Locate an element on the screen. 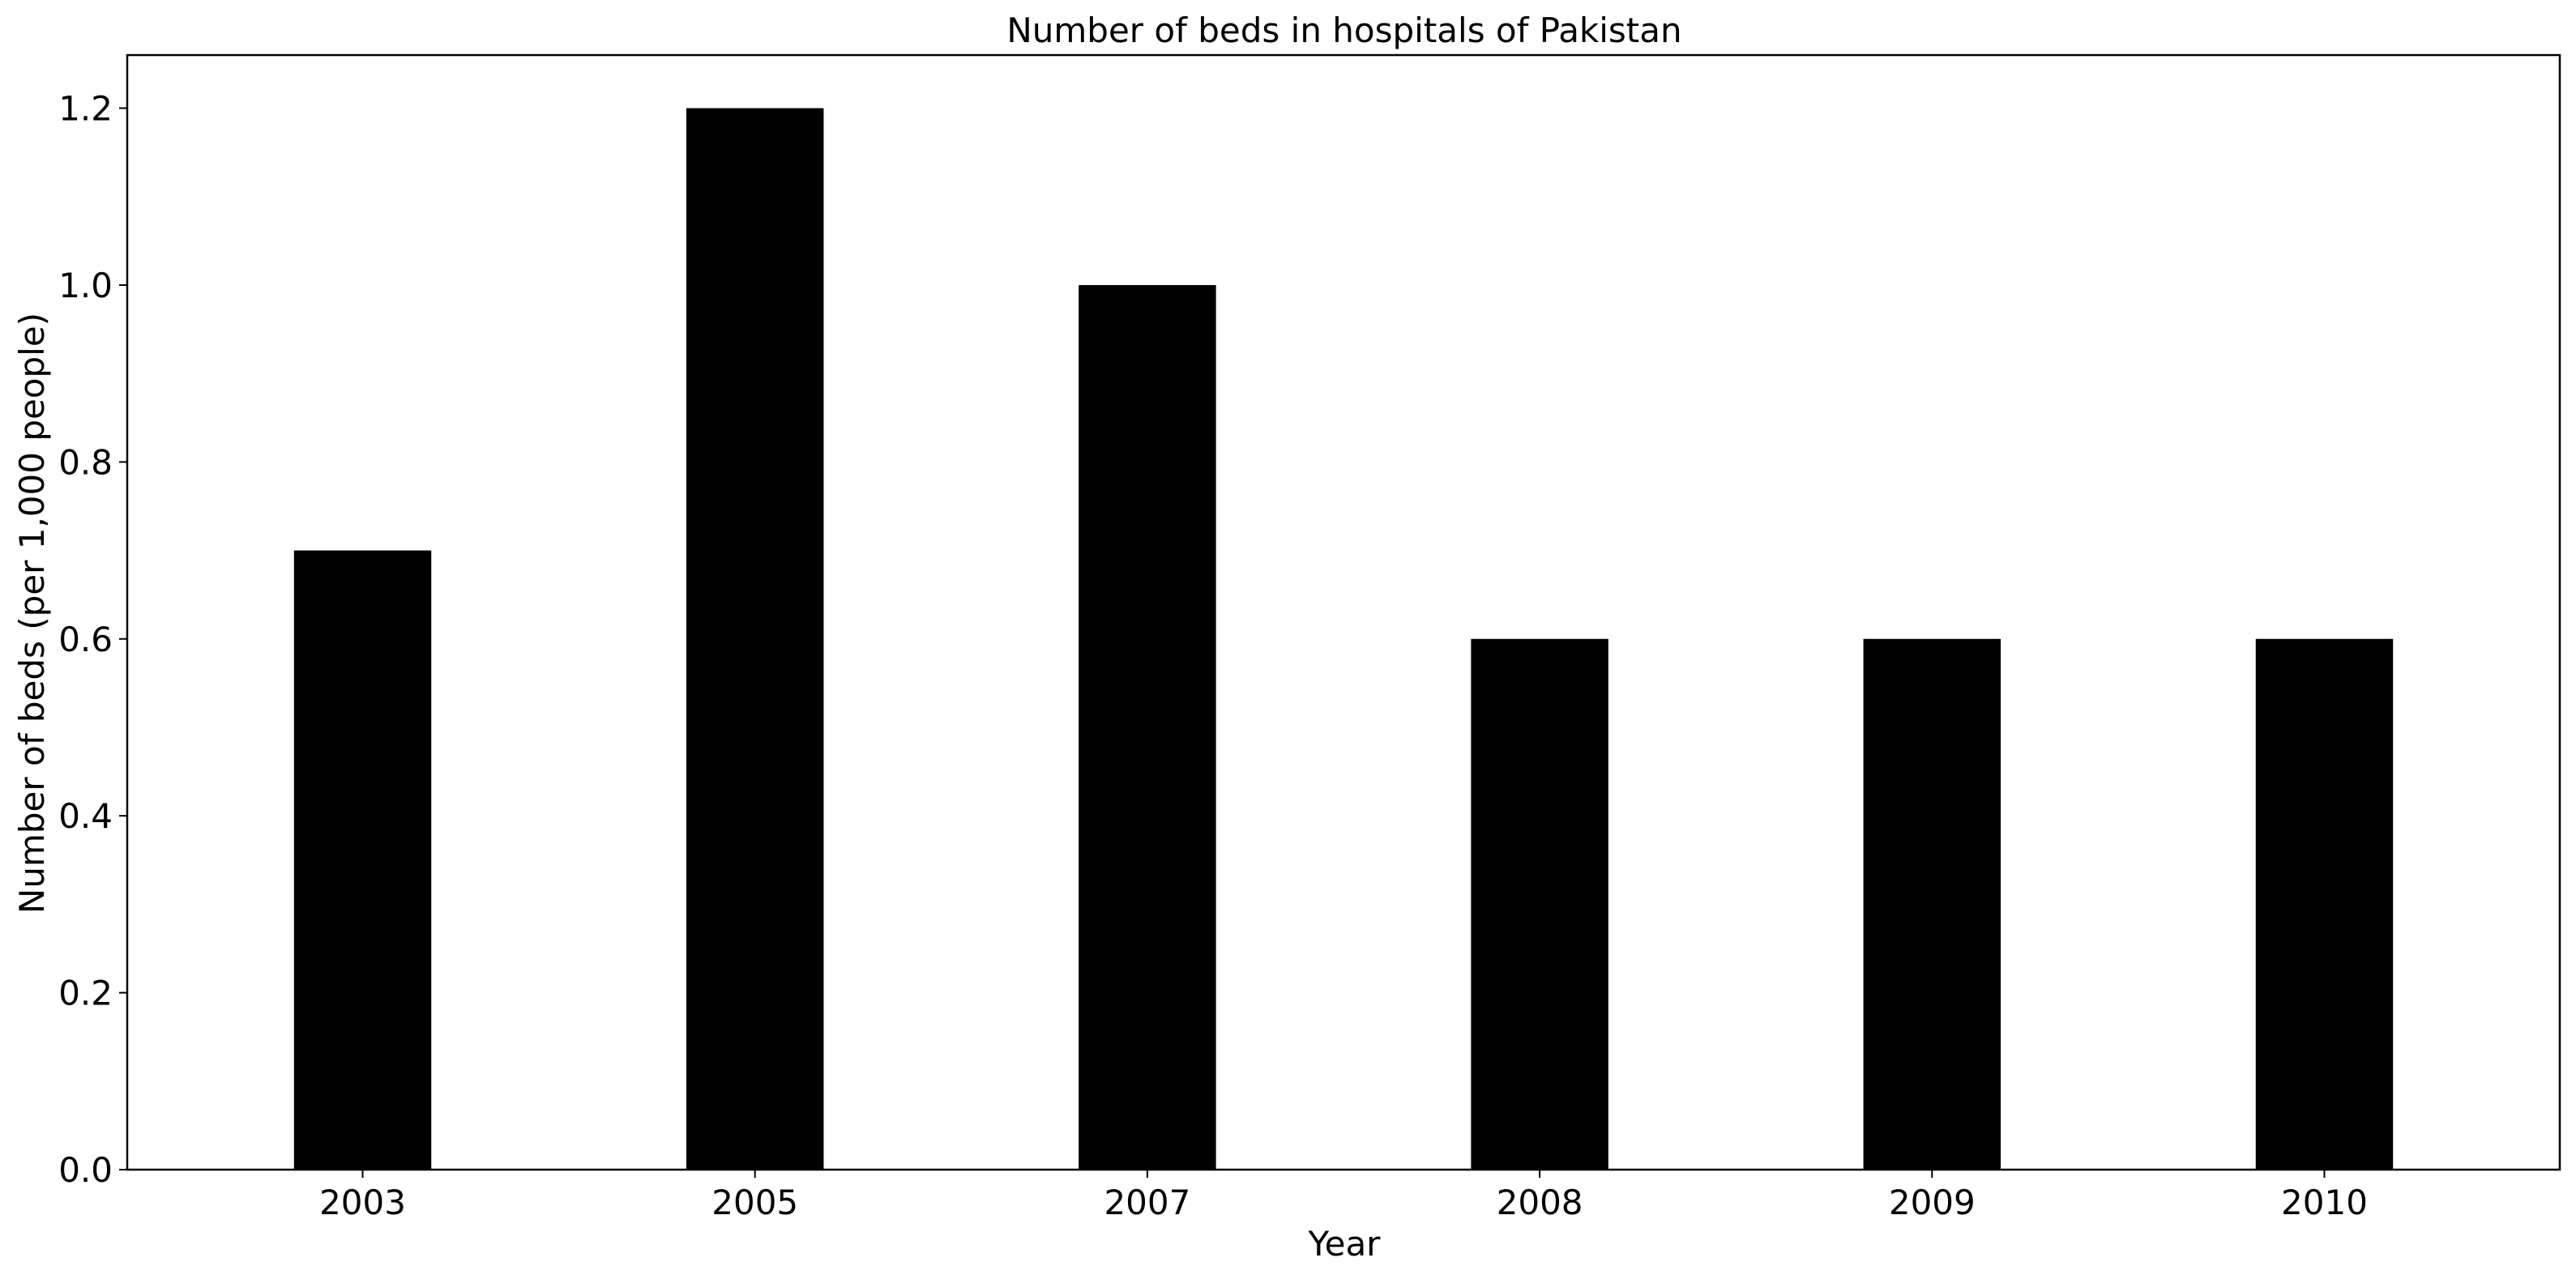  bar-2005 is located at coordinates (755, 639).